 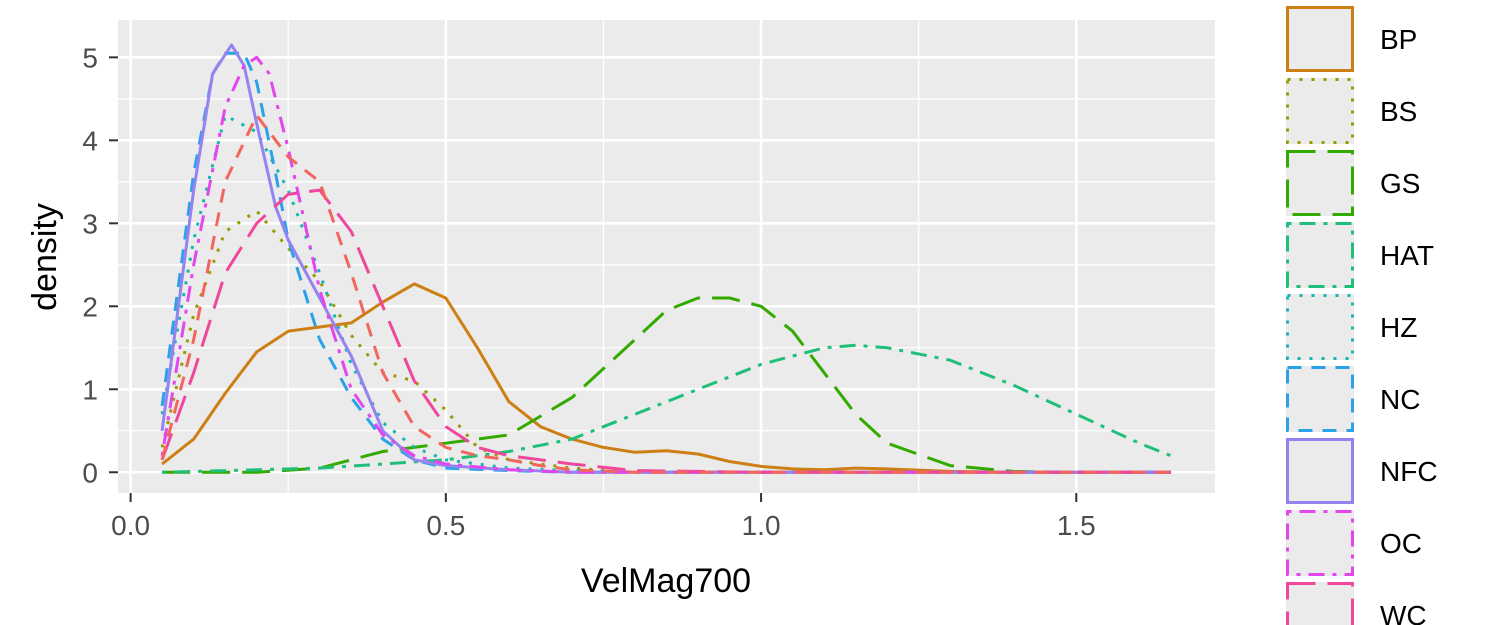 I want to click on legend-item-gs: GS, so click(x=1353, y=183).